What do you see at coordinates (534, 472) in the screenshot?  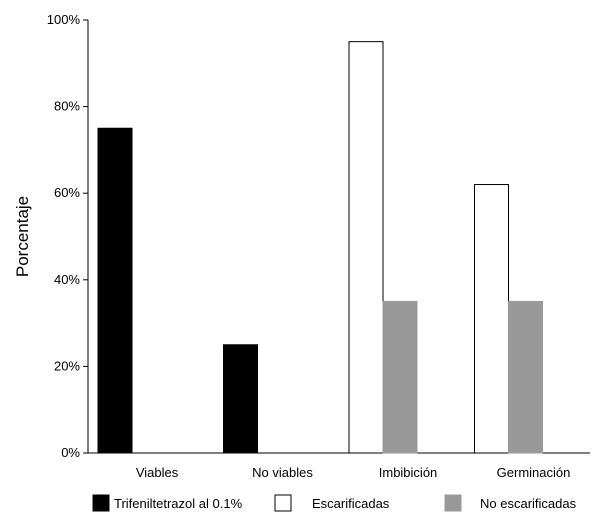 I see `category-label: Germinación` at bounding box center [534, 472].